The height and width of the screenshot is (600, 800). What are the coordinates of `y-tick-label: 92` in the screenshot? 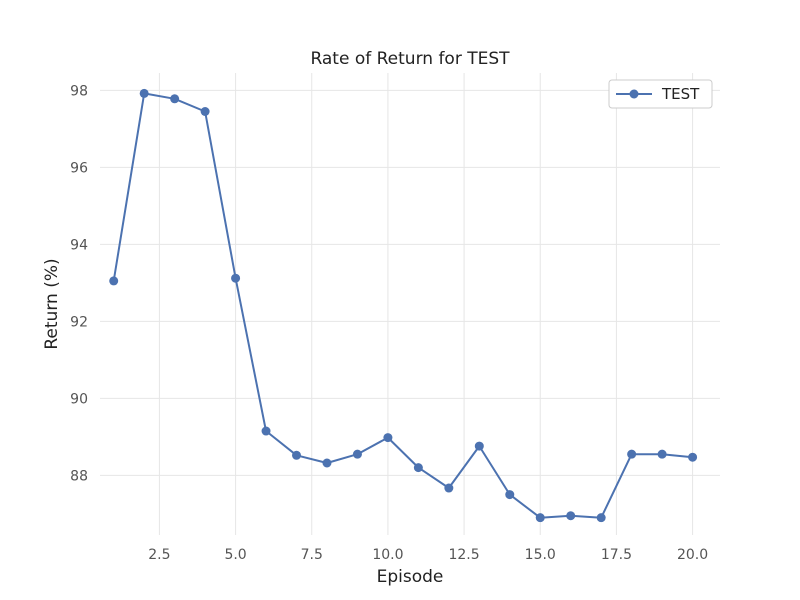 It's located at (79, 322).